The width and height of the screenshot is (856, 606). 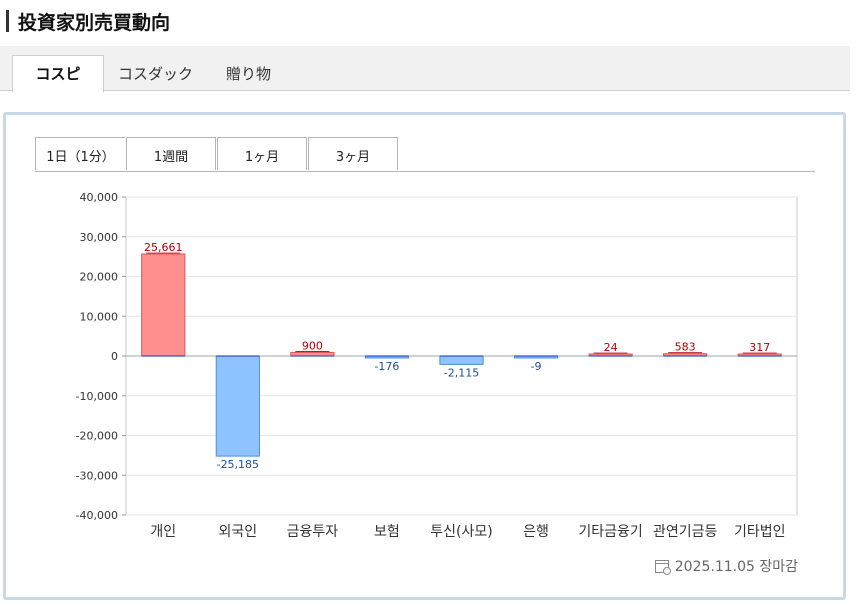 What do you see at coordinates (353, 153) in the screenshot?
I see `tab-3month: 3ヶ月` at bounding box center [353, 153].